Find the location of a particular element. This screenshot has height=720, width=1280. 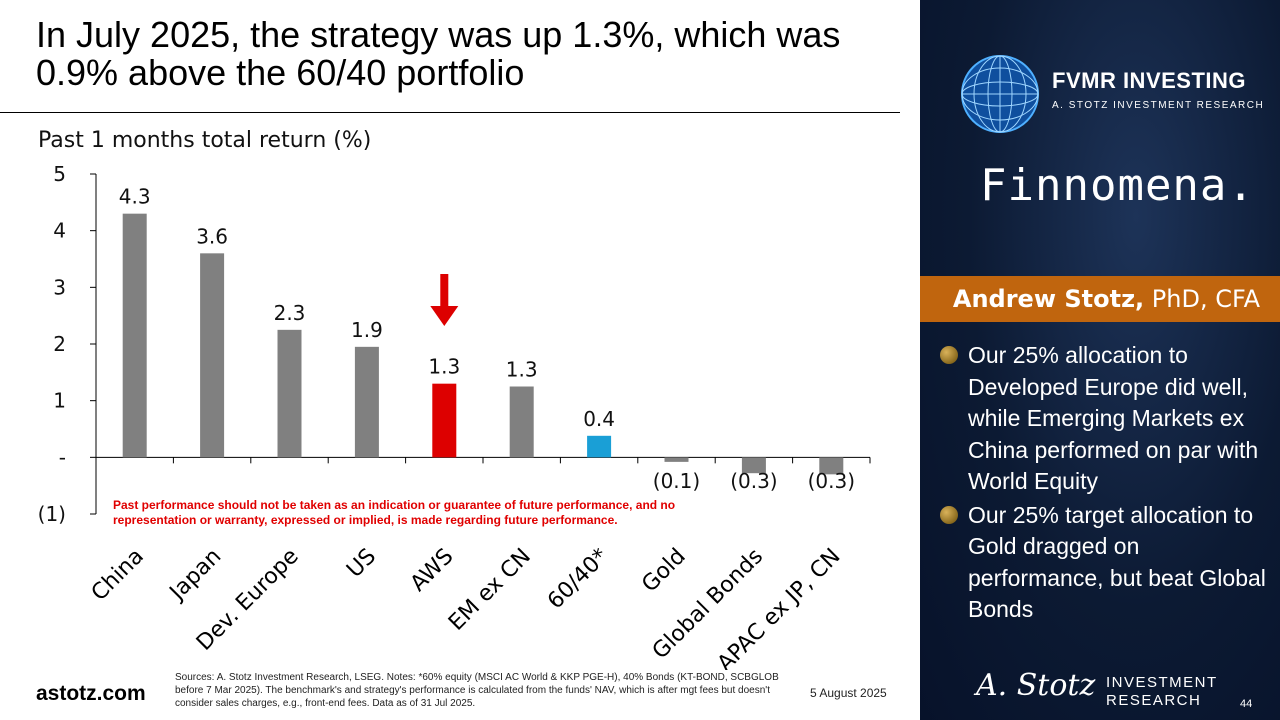

category-label: Gold is located at coordinates (663, 570).